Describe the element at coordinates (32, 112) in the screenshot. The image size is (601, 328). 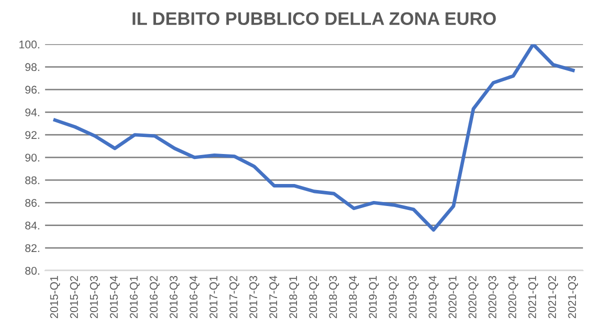
I see `y-tick-label: 94.` at that location.